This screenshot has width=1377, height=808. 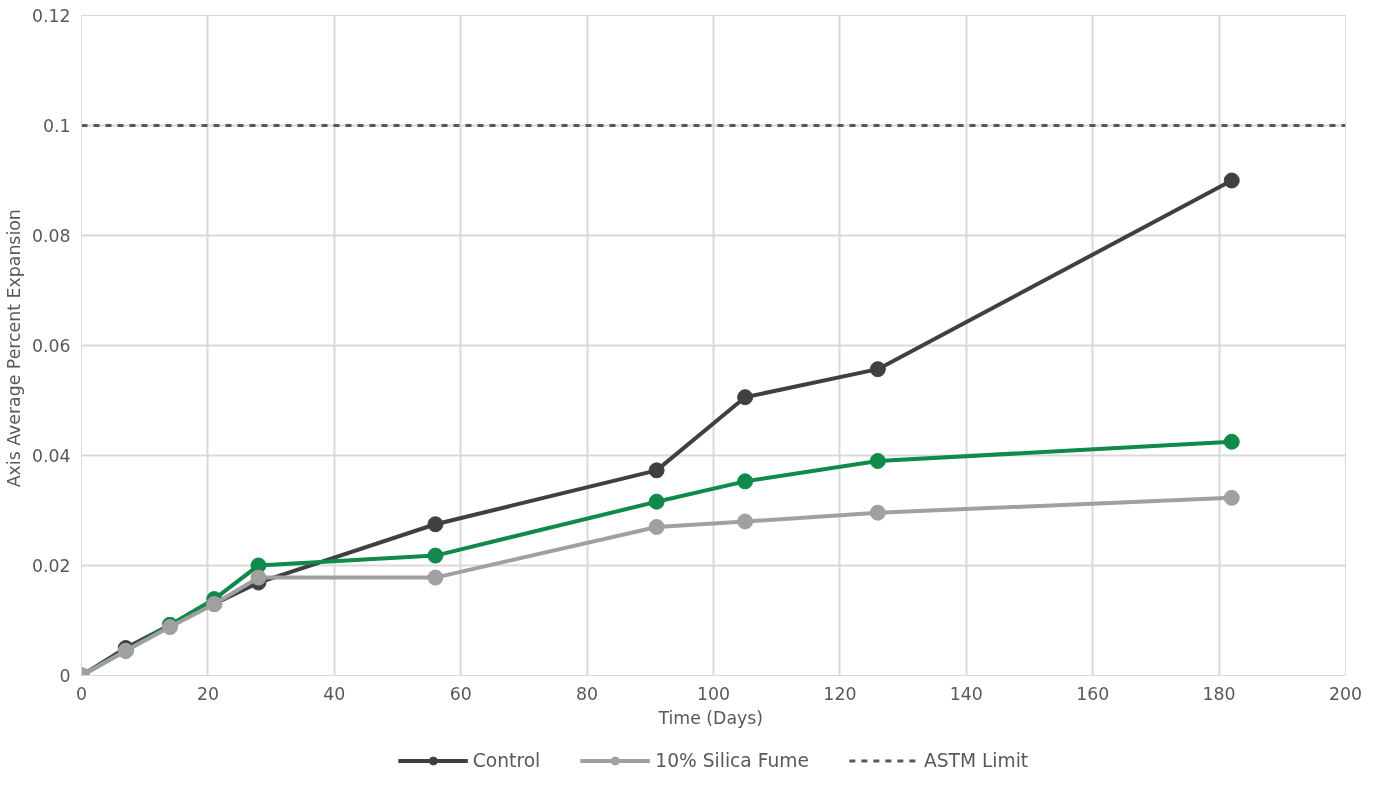 What do you see at coordinates (51, 236) in the screenshot?
I see `y-tick-label: 0.08` at bounding box center [51, 236].